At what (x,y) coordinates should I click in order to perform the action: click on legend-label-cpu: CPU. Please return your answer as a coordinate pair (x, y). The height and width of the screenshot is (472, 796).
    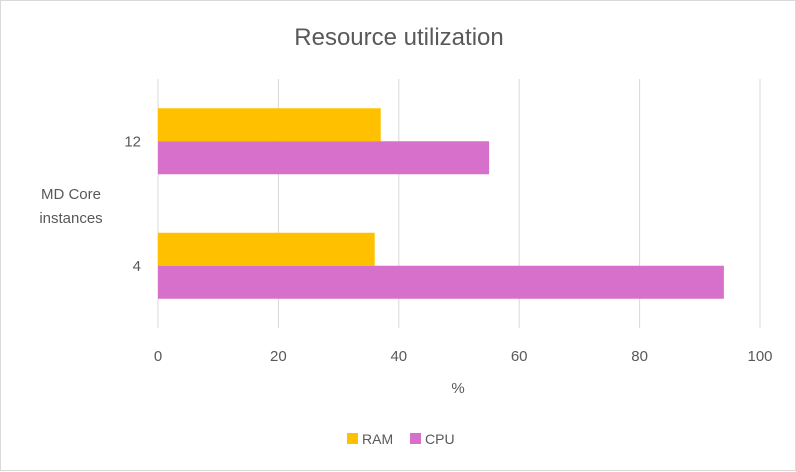
    Looking at the image, I should click on (440, 439).